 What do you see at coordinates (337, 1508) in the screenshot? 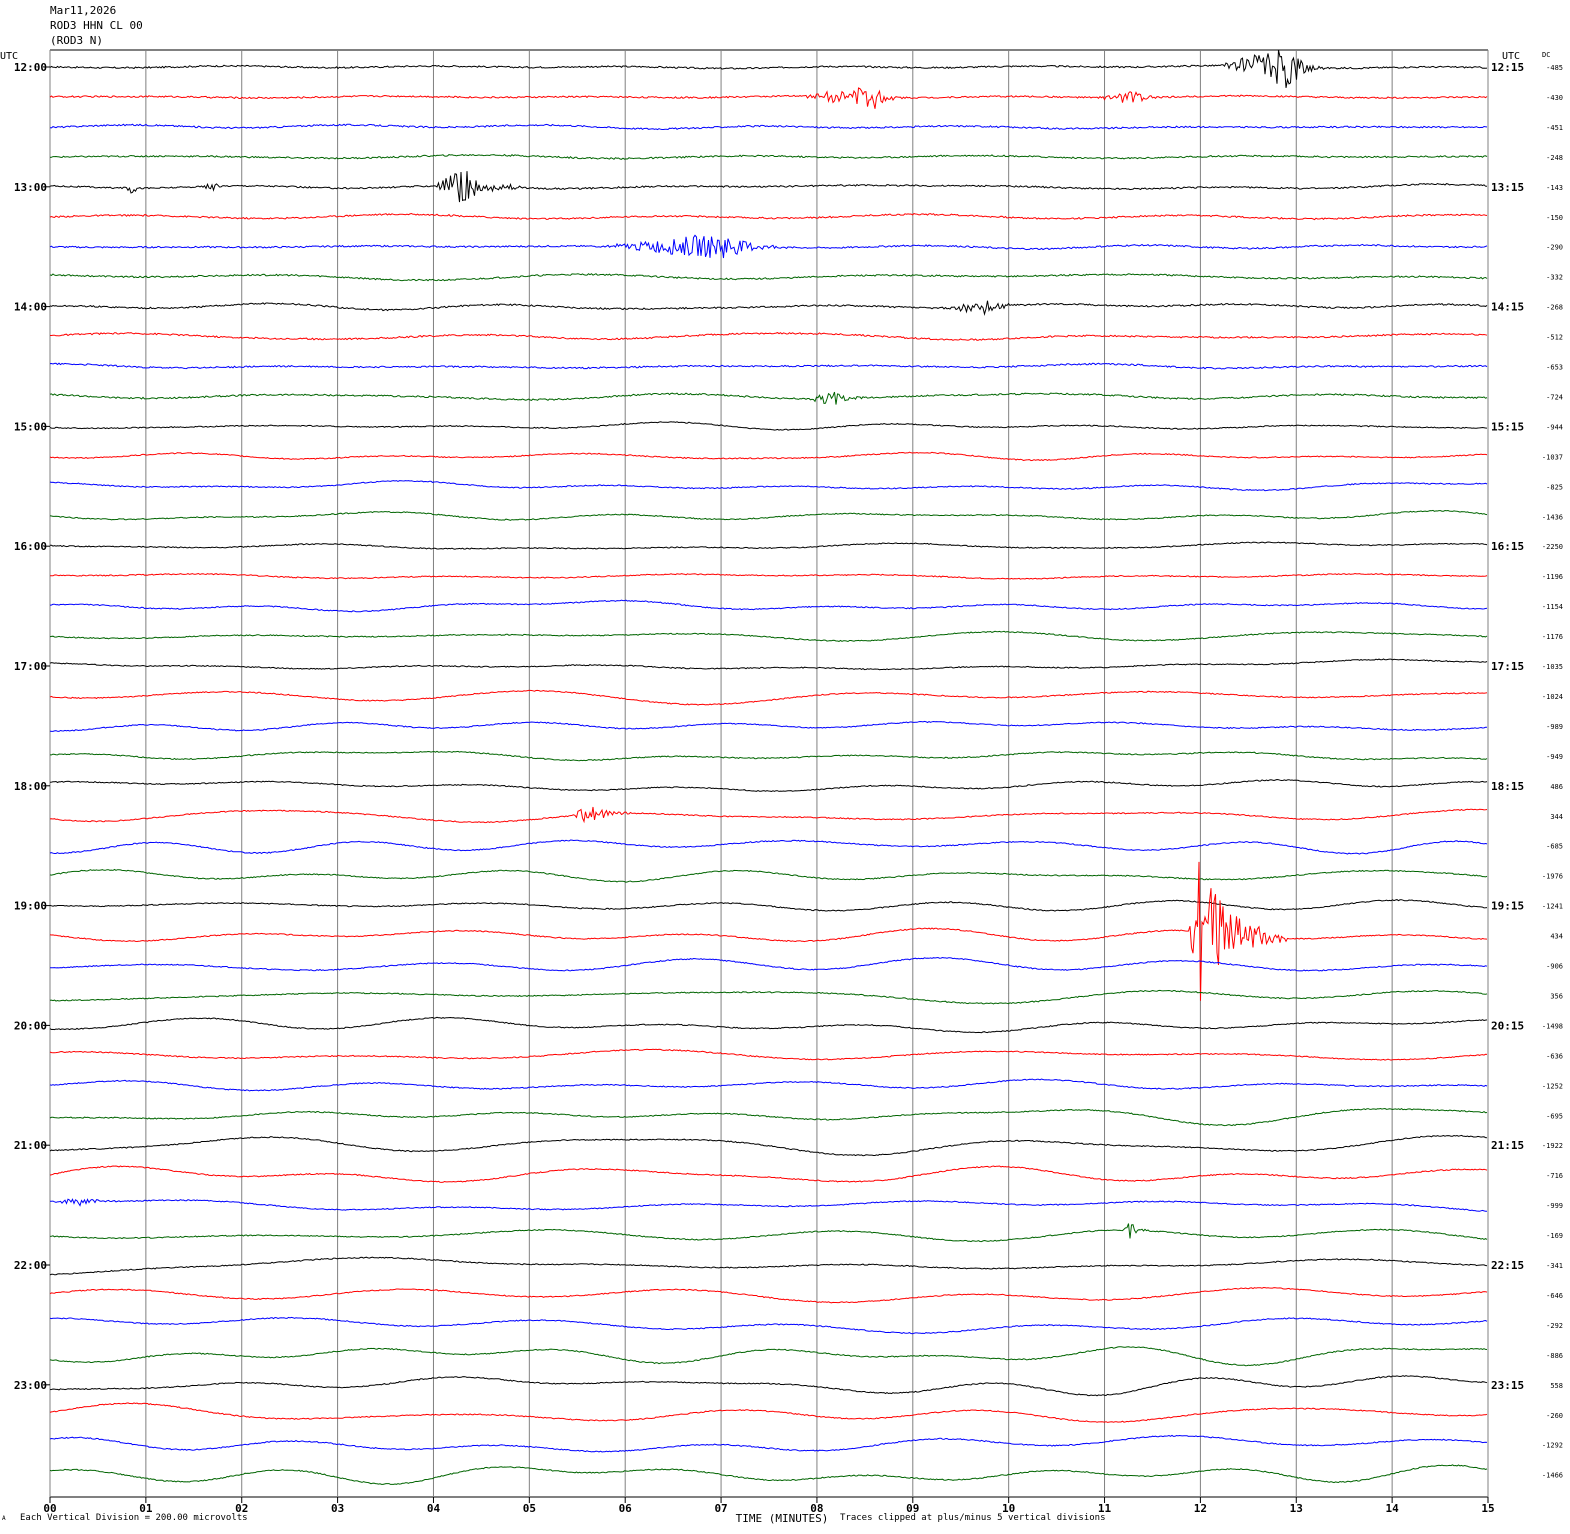
I see `x-tick-label: 03` at bounding box center [337, 1508].